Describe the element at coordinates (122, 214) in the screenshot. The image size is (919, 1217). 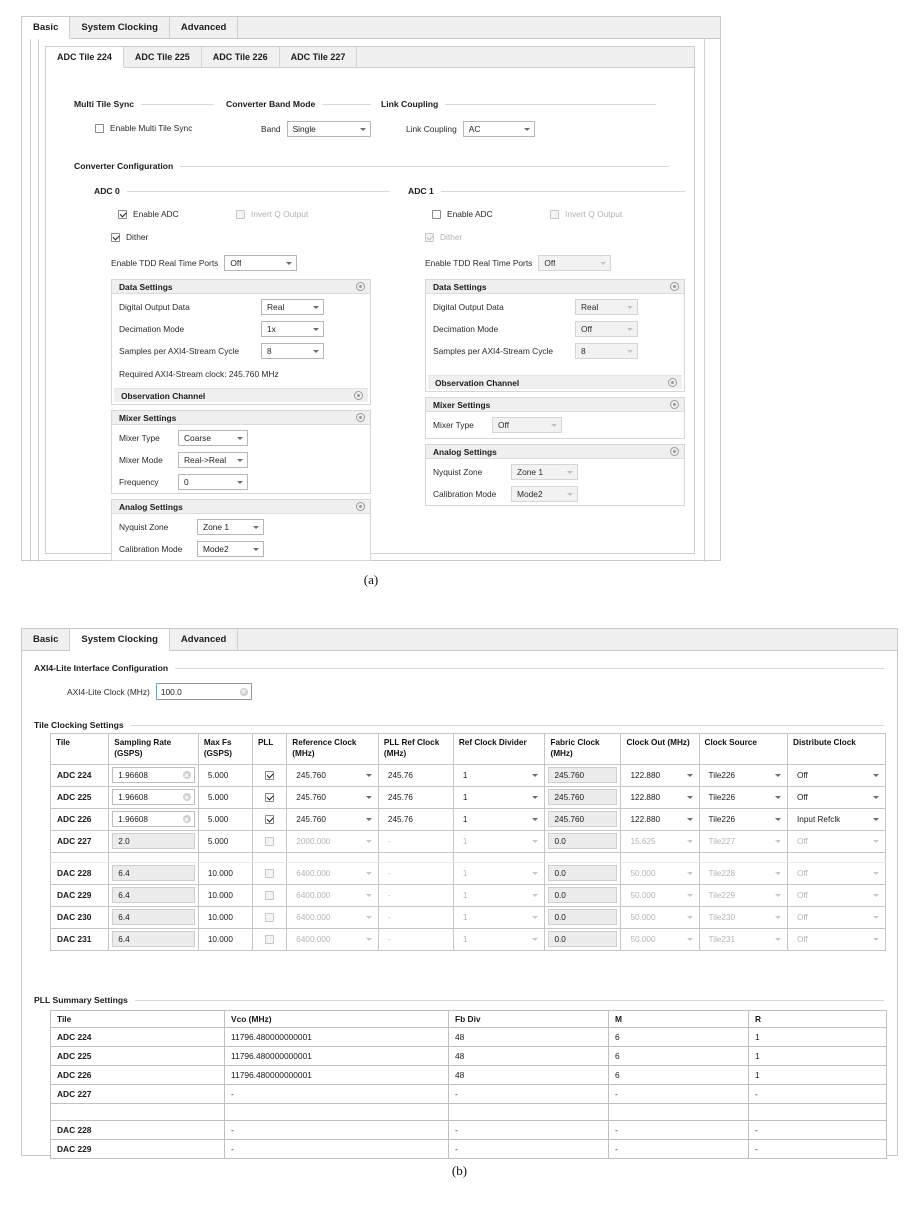
I see `adc0-enable-adc-checkbox` at that location.